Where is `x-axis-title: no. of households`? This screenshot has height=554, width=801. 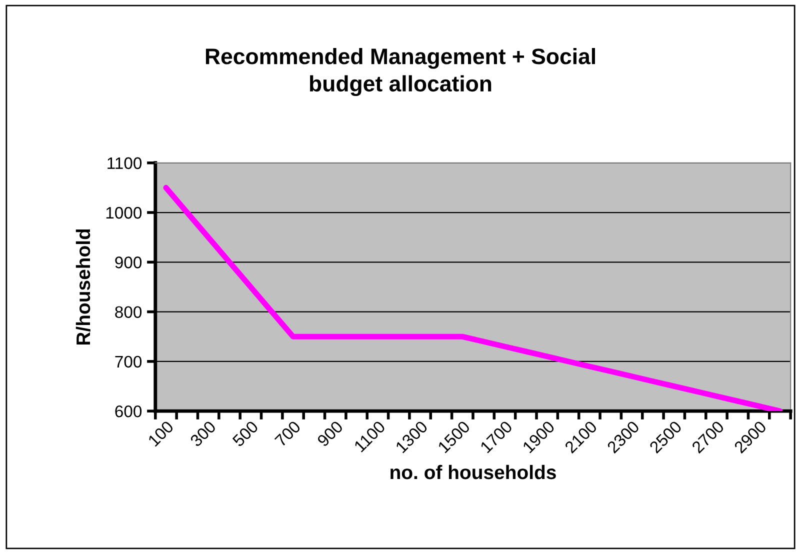
x-axis-title: no. of households is located at coordinates (473, 472).